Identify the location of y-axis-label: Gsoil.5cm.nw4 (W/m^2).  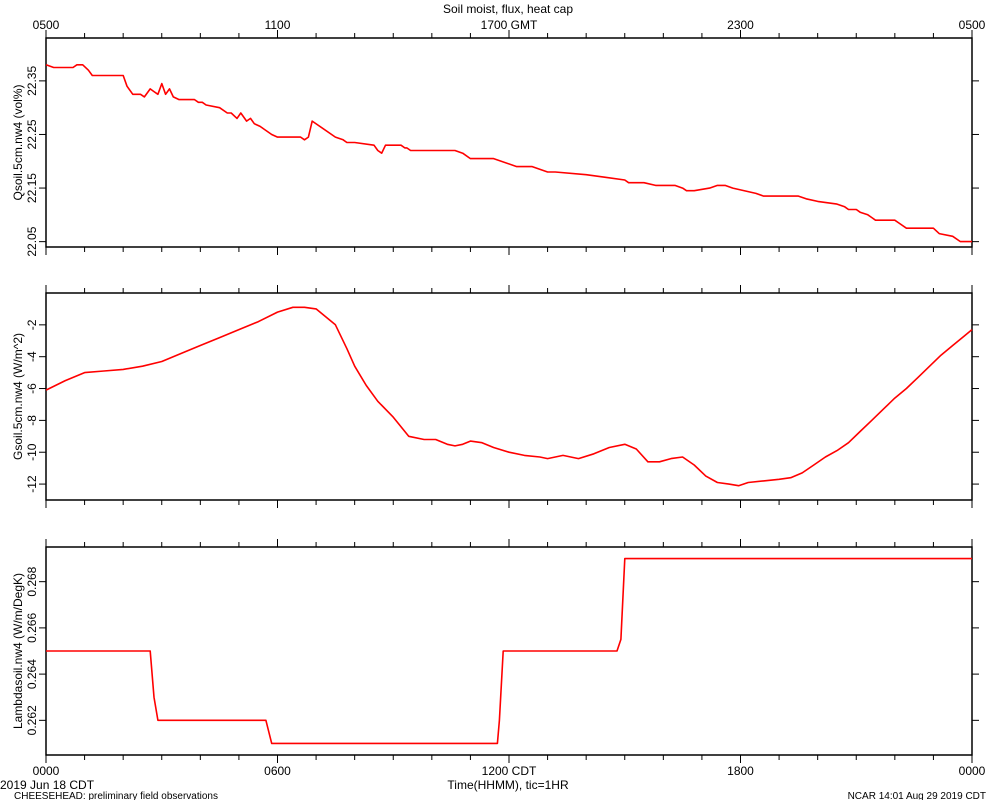
(18, 396).